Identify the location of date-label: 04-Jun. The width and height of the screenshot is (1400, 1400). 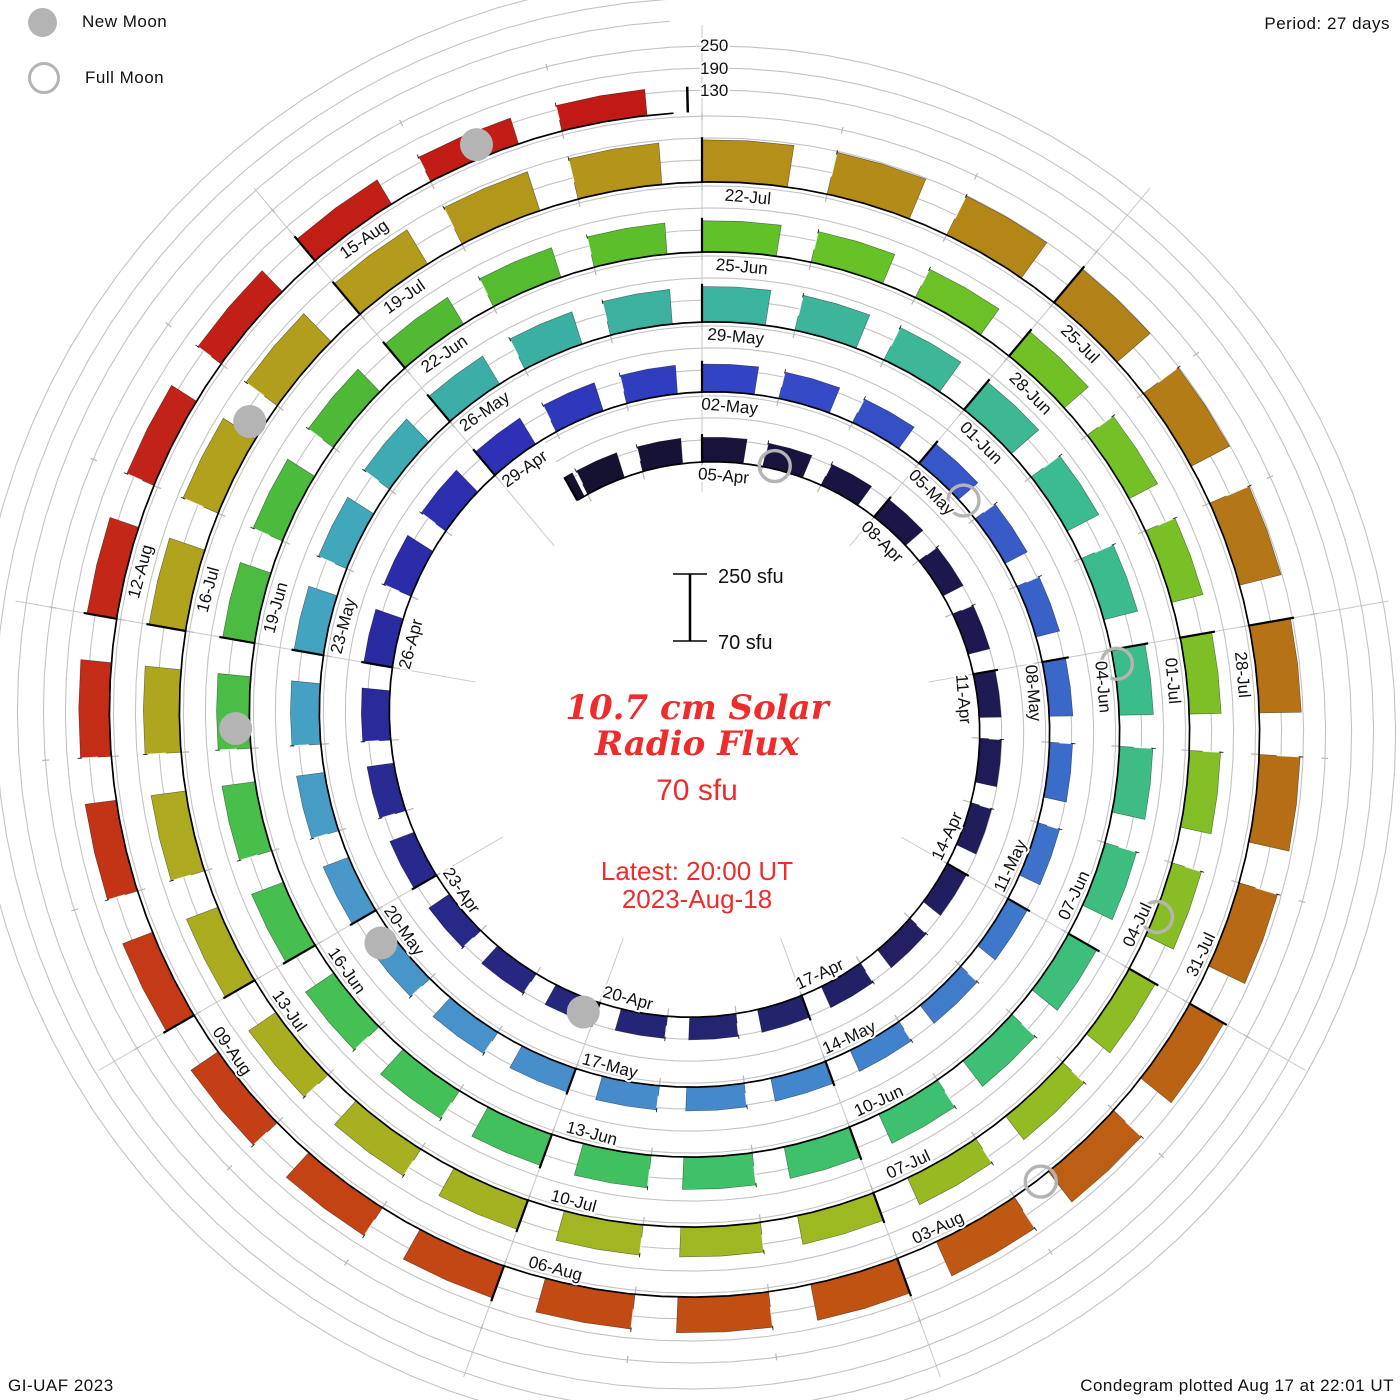
(1102, 686).